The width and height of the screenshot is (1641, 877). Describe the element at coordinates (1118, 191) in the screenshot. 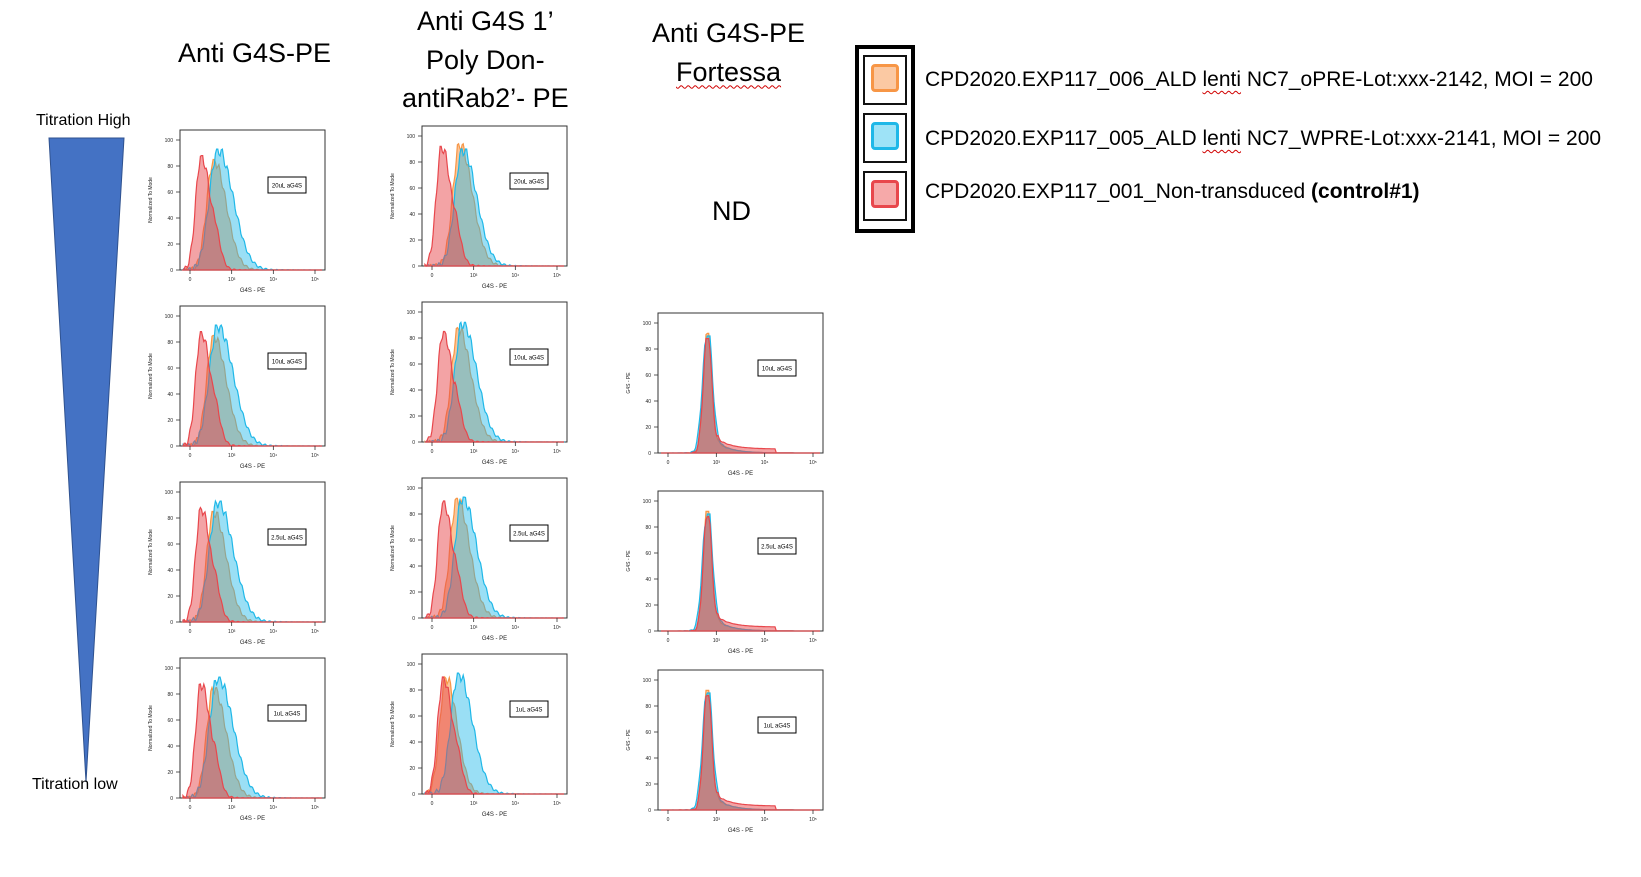

I see `legend-text: CPD2020.EXP117_001_Non-transduced` at that location.